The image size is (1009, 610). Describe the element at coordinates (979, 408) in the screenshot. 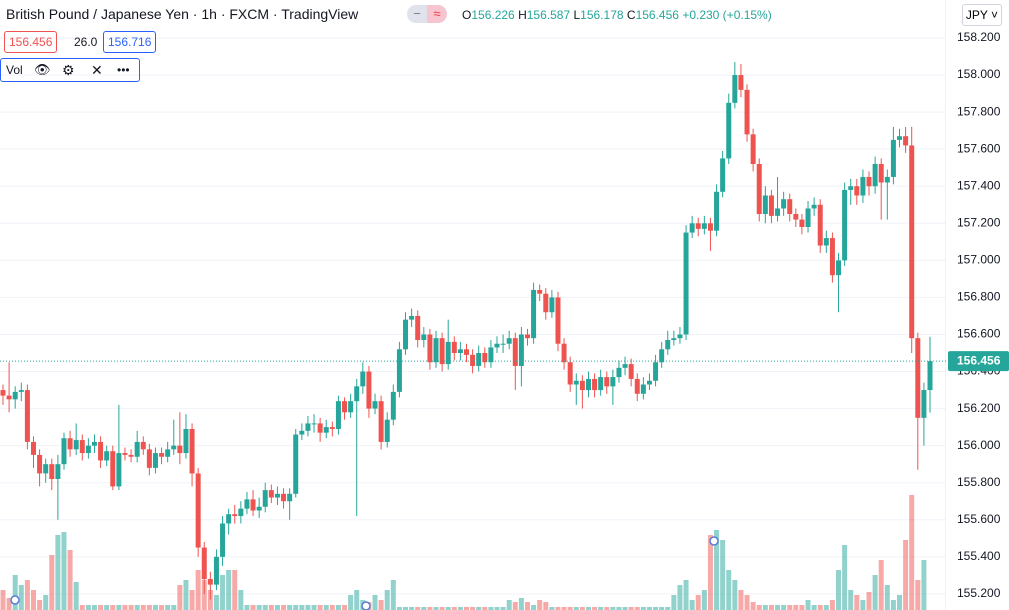

I see `y-tick-label: 156.200` at that location.